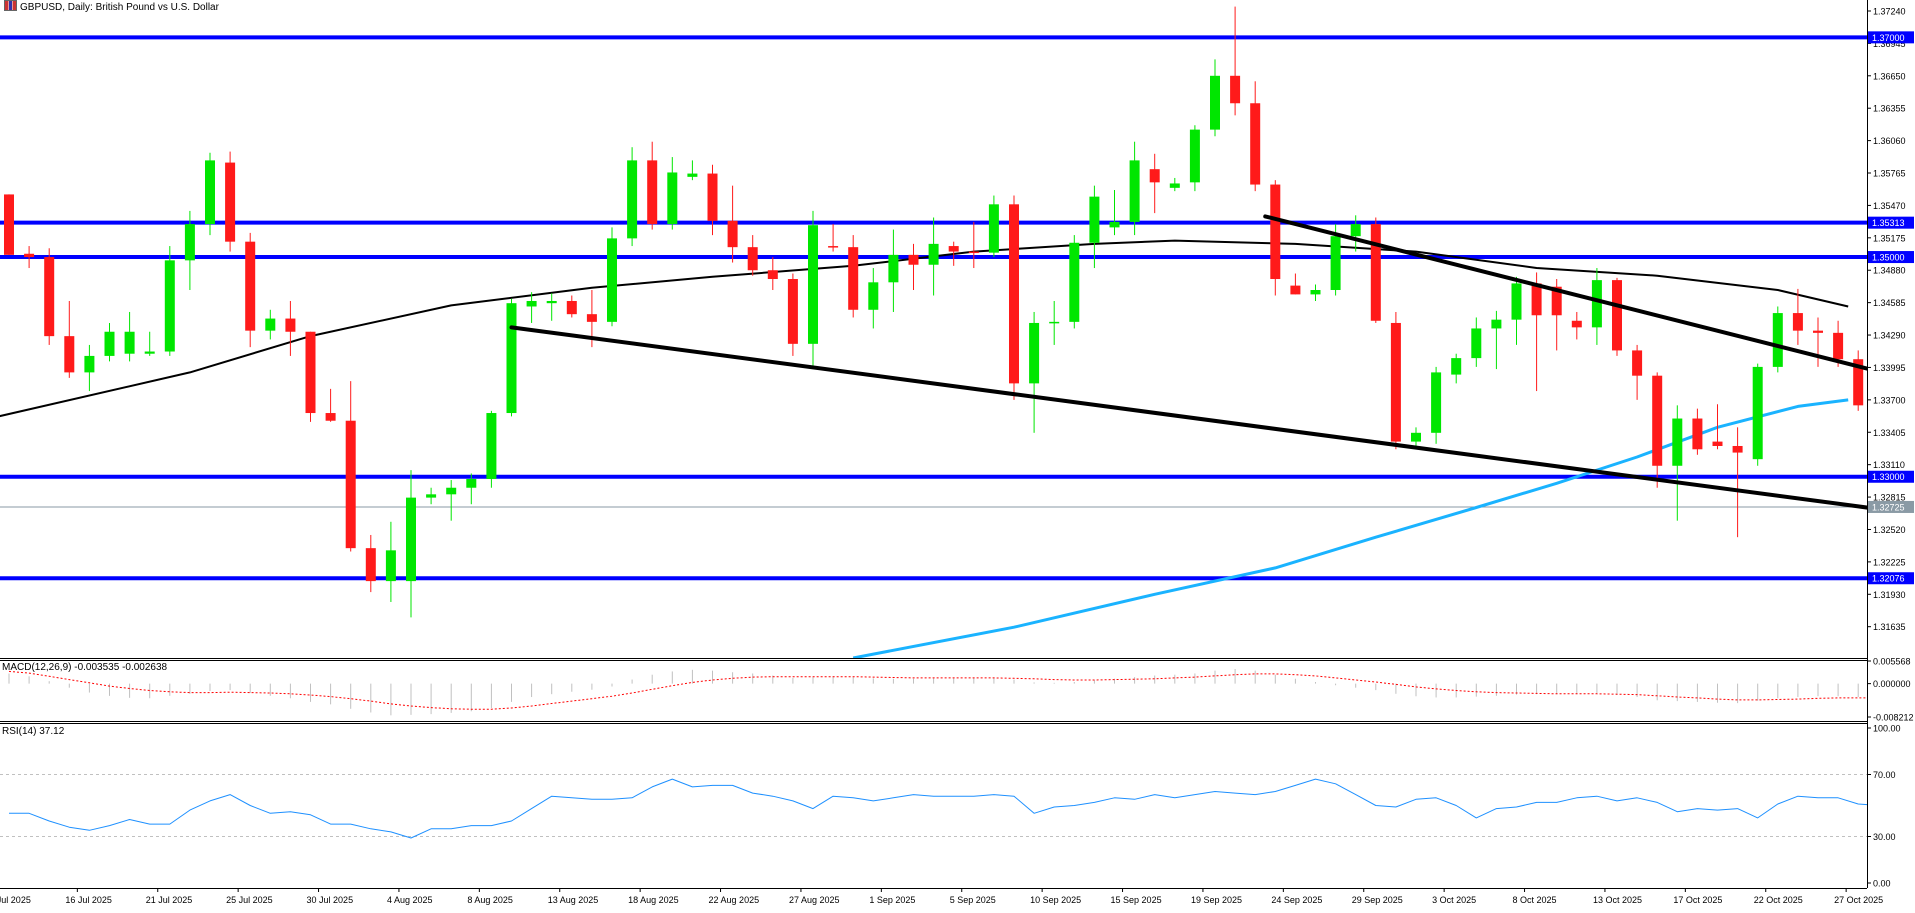 The width and height of the screenshot is (1915, 913). I want to click on price-tick-label: 1.34880, so click(1889, 271).